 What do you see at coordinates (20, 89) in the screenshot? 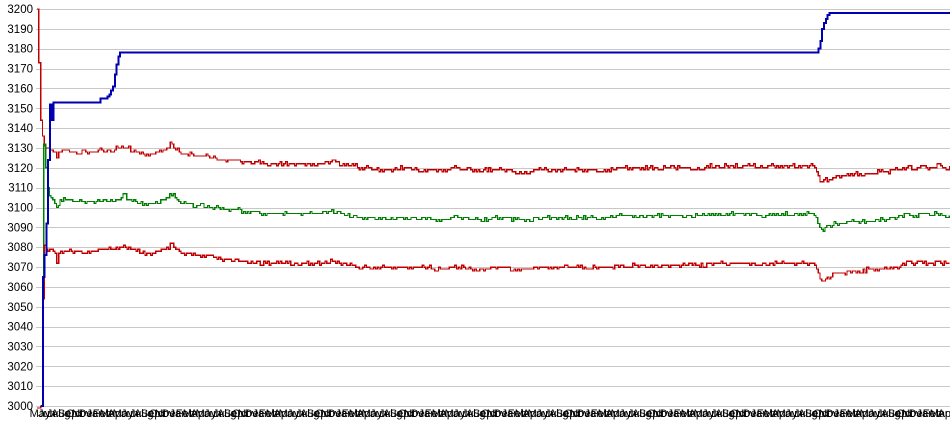
I see `y-tick-label: 3160` at bounding box center [20, 89].